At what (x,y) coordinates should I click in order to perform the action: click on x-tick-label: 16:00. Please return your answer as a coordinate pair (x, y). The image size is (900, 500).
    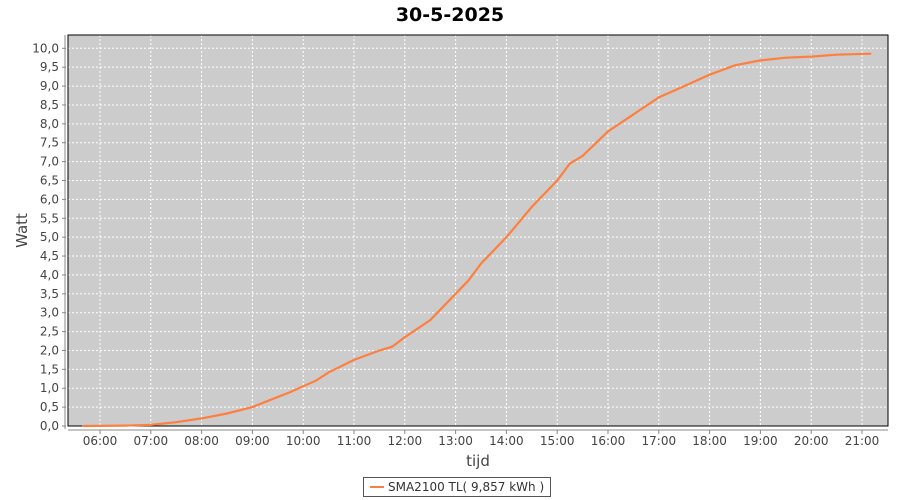
    Looking at the image, I should click on (608, 441).